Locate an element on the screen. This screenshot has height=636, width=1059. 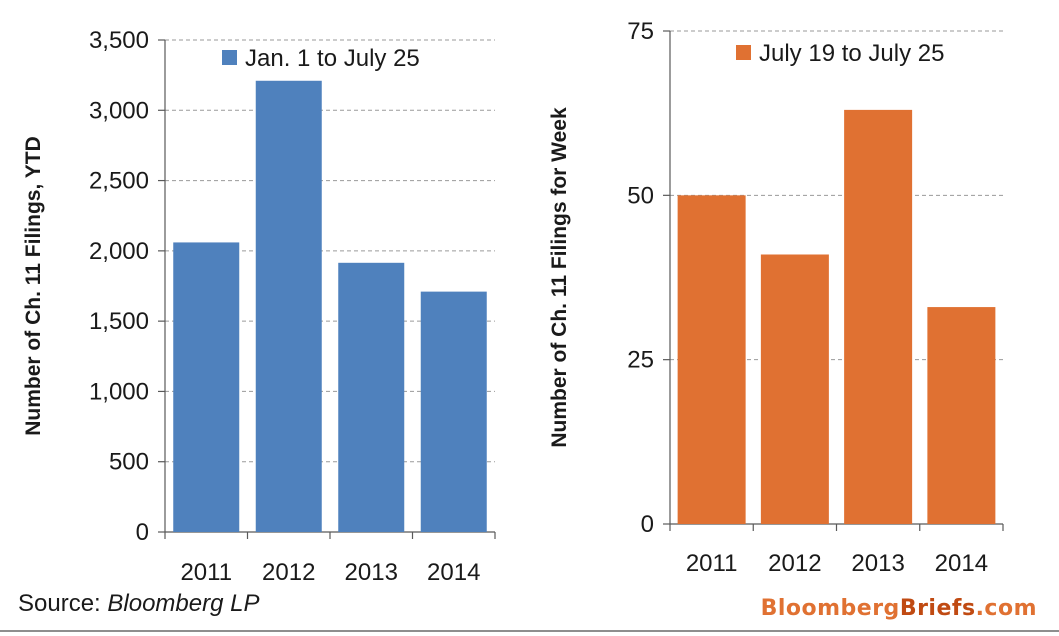
chart1-ytick-label: 1,000 is located at coordinates (119, 391).